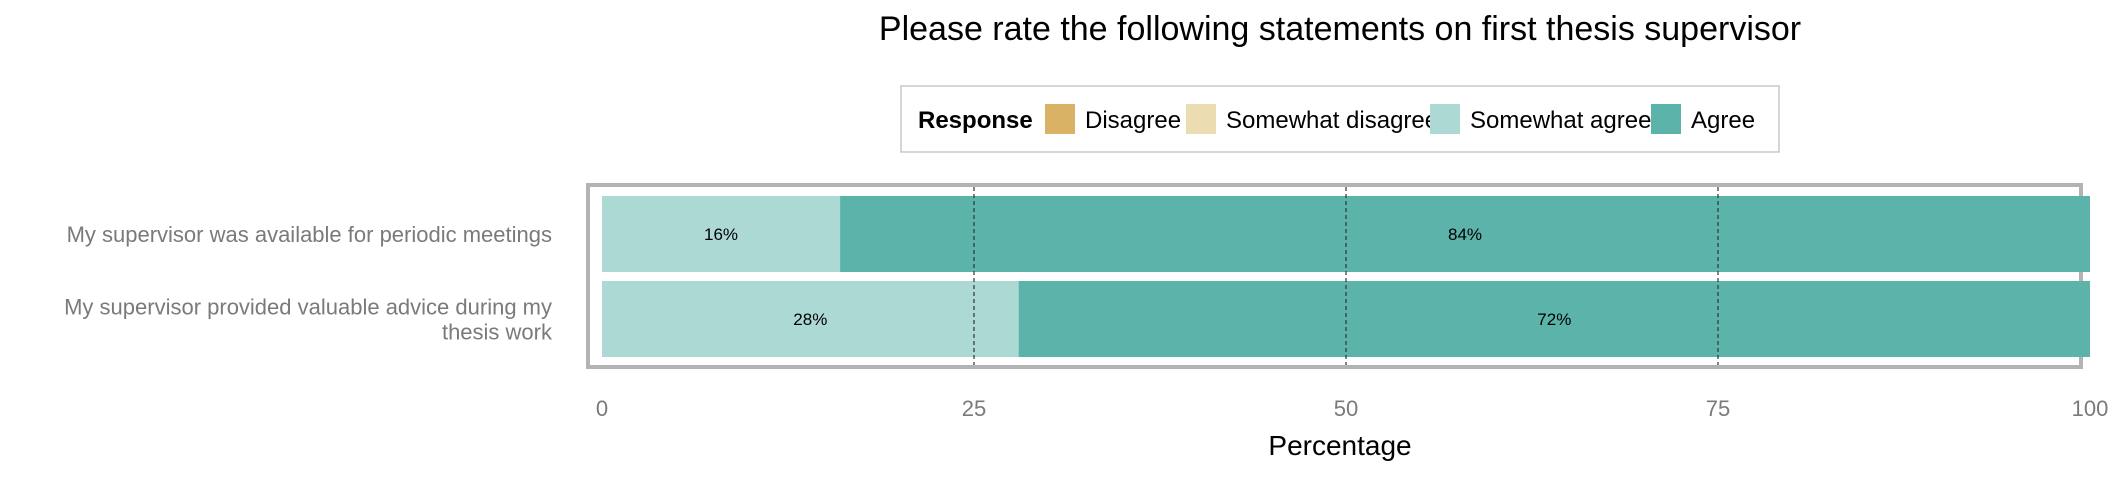 The height and width of the screenshot is (489, 2125). What do you see at coordinates (1332, 120) in the screenshot?
I see `legend-label: Somewhat disagree` at bounding box center [1332, 120].